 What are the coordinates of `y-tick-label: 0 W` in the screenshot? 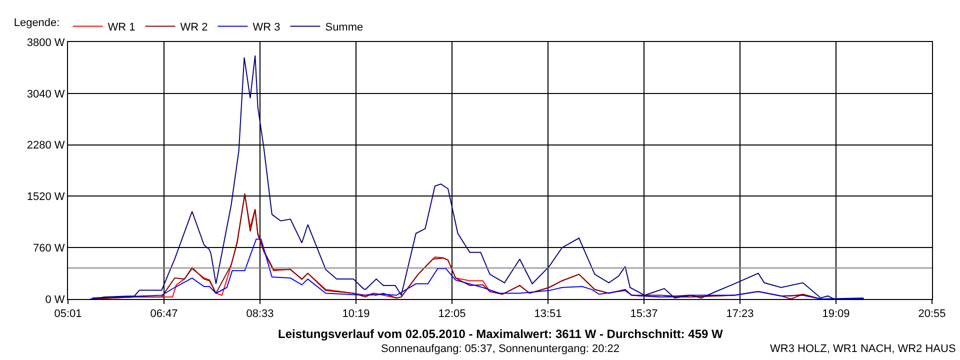 It's located at (55, 300).